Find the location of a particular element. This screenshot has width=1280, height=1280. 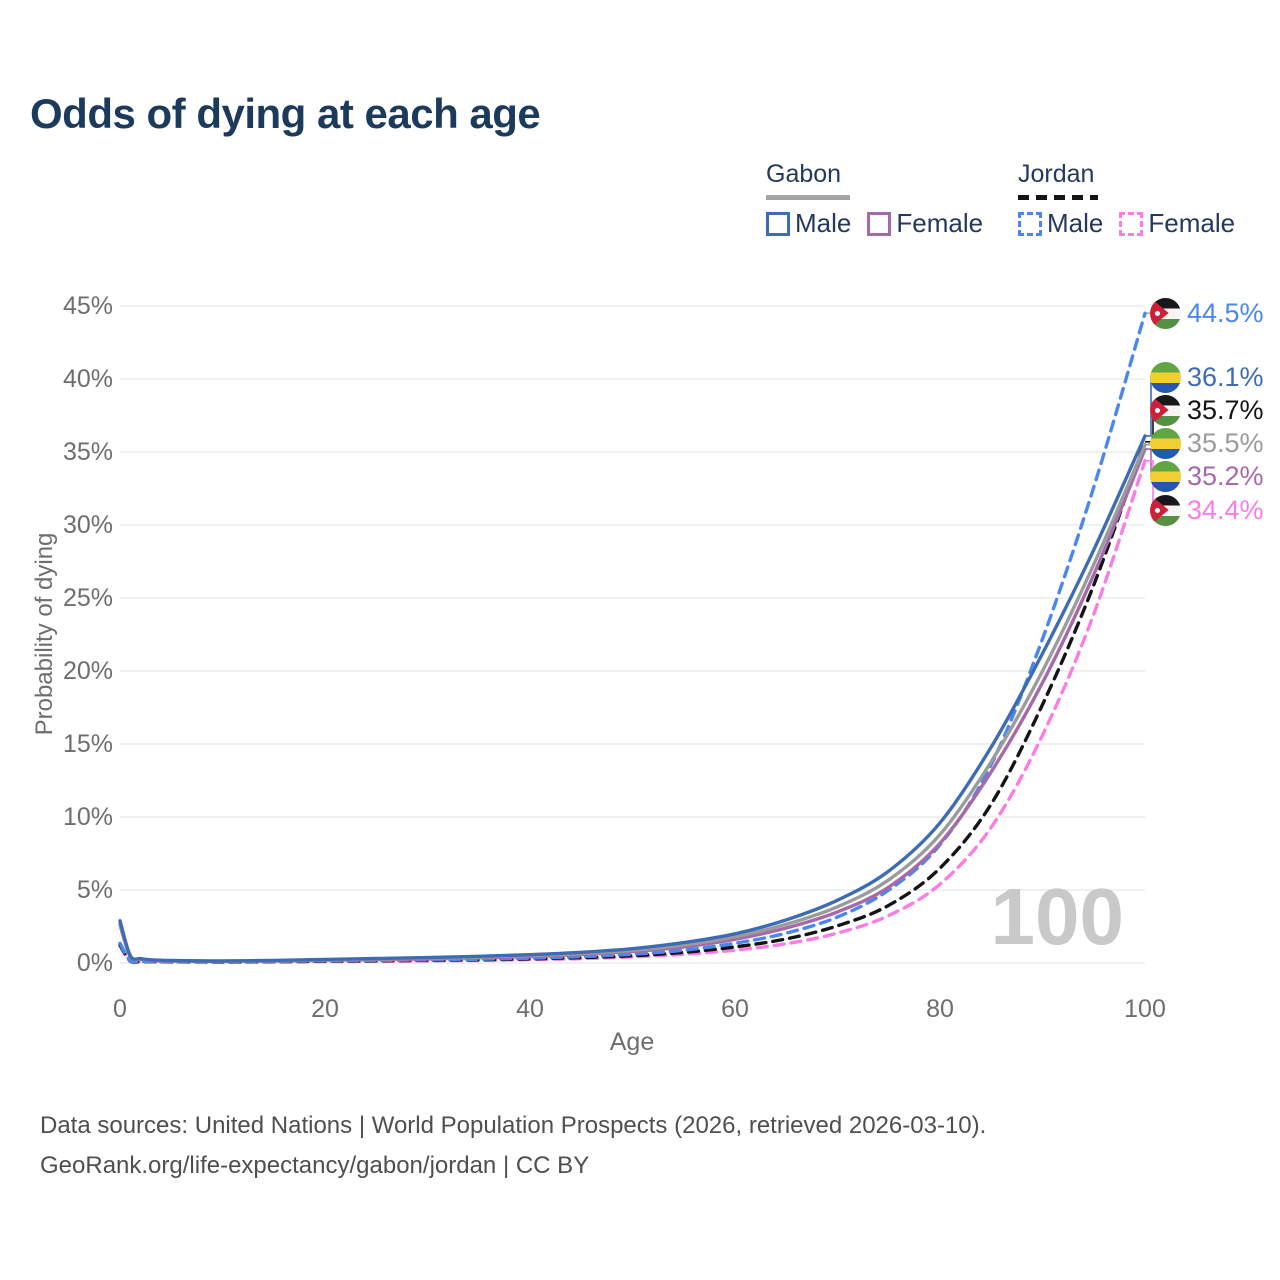

y-tick-label: 45% is located at coordinates (87, 306).